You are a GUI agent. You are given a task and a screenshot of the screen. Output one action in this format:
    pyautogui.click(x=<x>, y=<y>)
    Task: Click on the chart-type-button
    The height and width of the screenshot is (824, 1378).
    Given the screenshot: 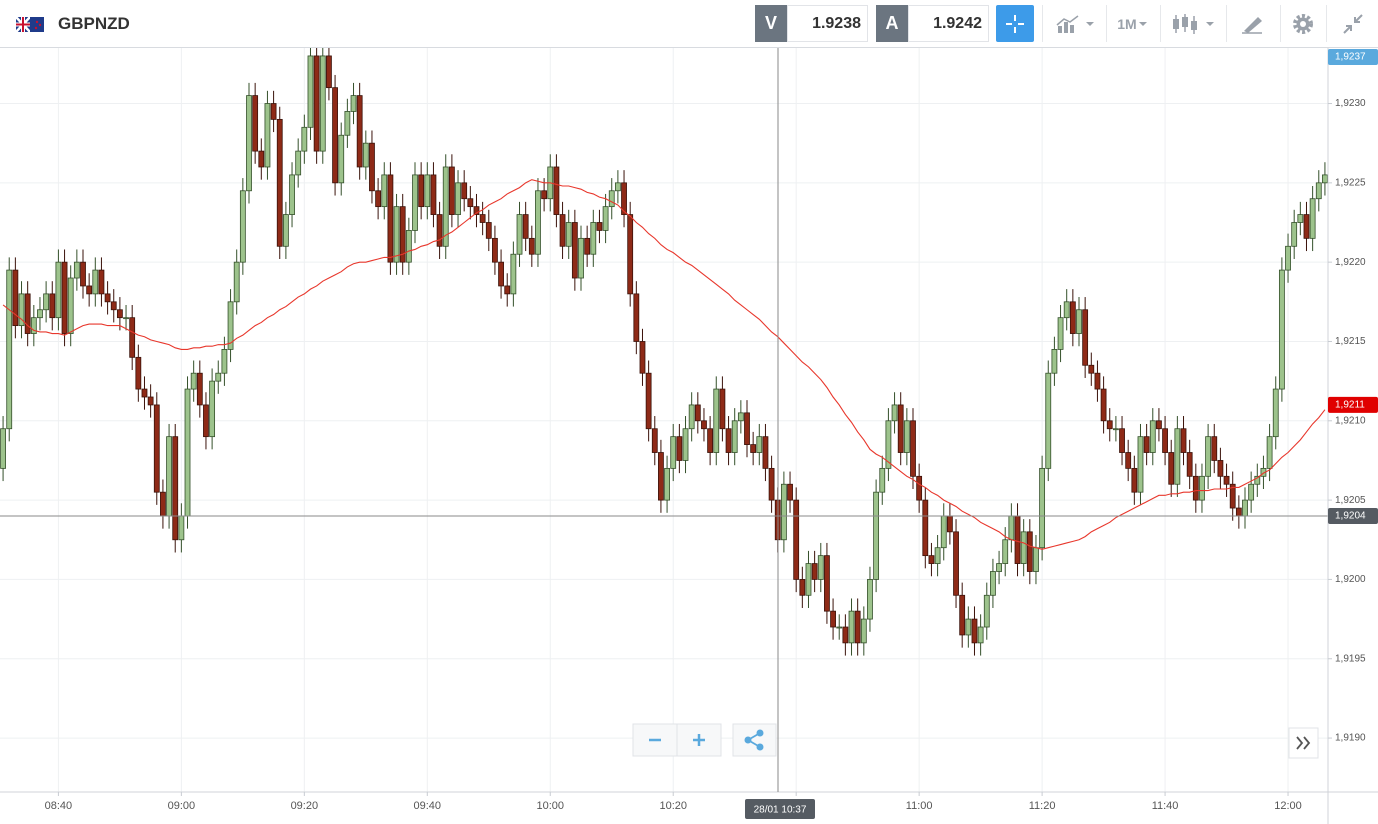 What is the action you would take?
    pyautogui.click(x=1194, y=23)
    